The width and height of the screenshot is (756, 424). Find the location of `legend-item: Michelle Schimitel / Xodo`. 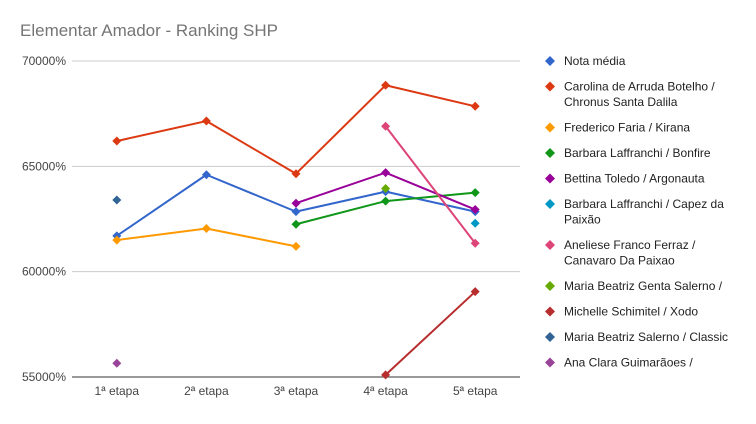

legend-item: Michelle Schimitel / Xodo is located at coordinates (621, 312).